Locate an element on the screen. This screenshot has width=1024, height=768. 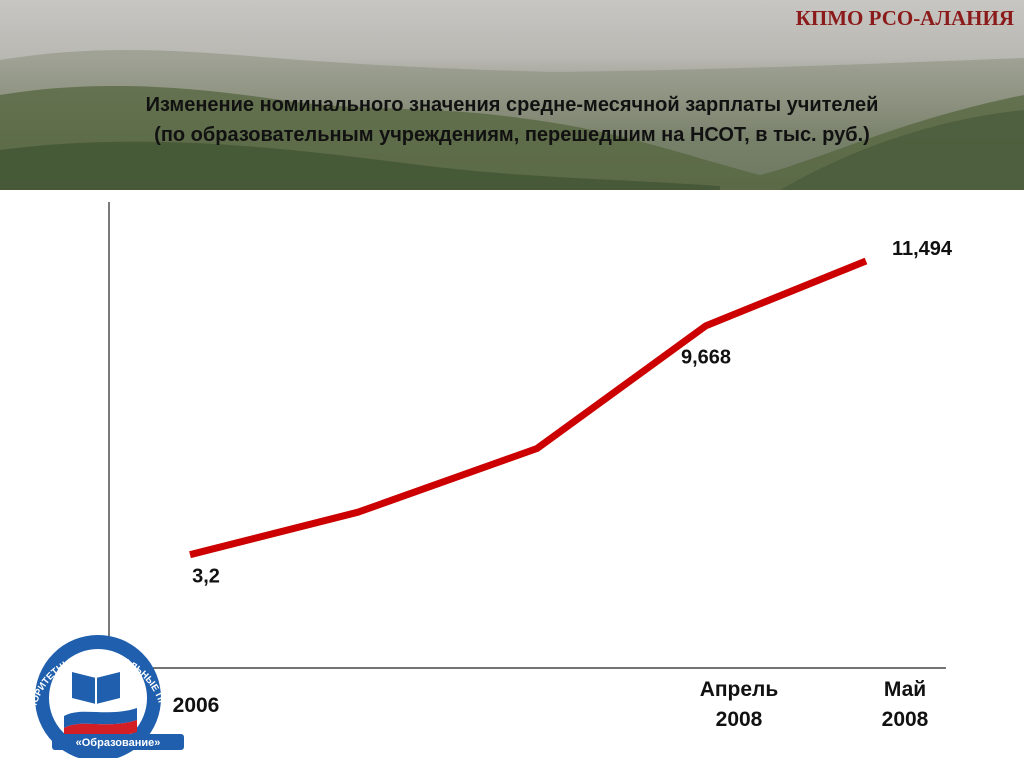
logo-caption-band is located at coordinates (118, 742).